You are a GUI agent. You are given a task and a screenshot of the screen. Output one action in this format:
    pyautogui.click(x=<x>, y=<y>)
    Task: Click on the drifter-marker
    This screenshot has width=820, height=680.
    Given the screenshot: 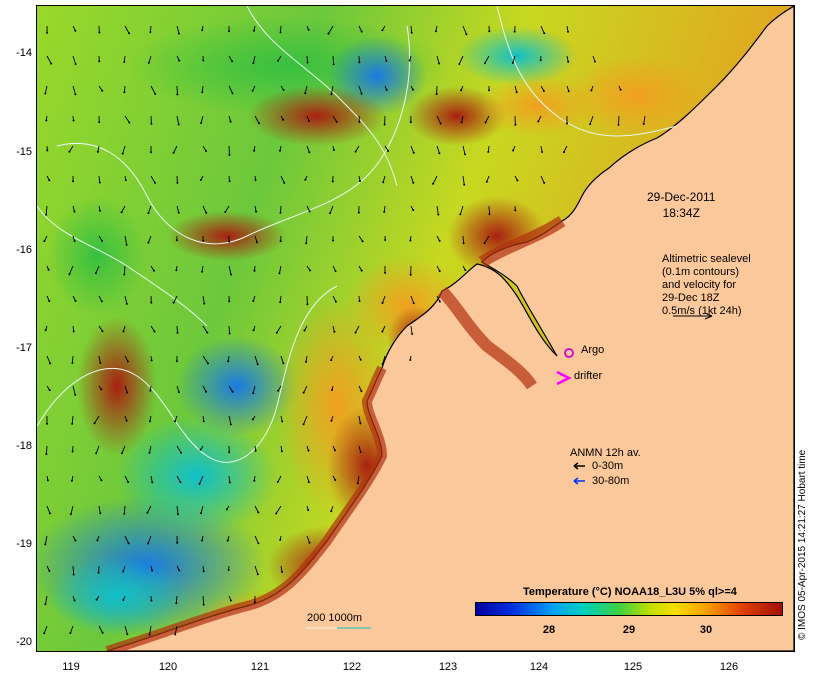 What is the action you would take?
    pyautogui.click(x=564, y=378)
    